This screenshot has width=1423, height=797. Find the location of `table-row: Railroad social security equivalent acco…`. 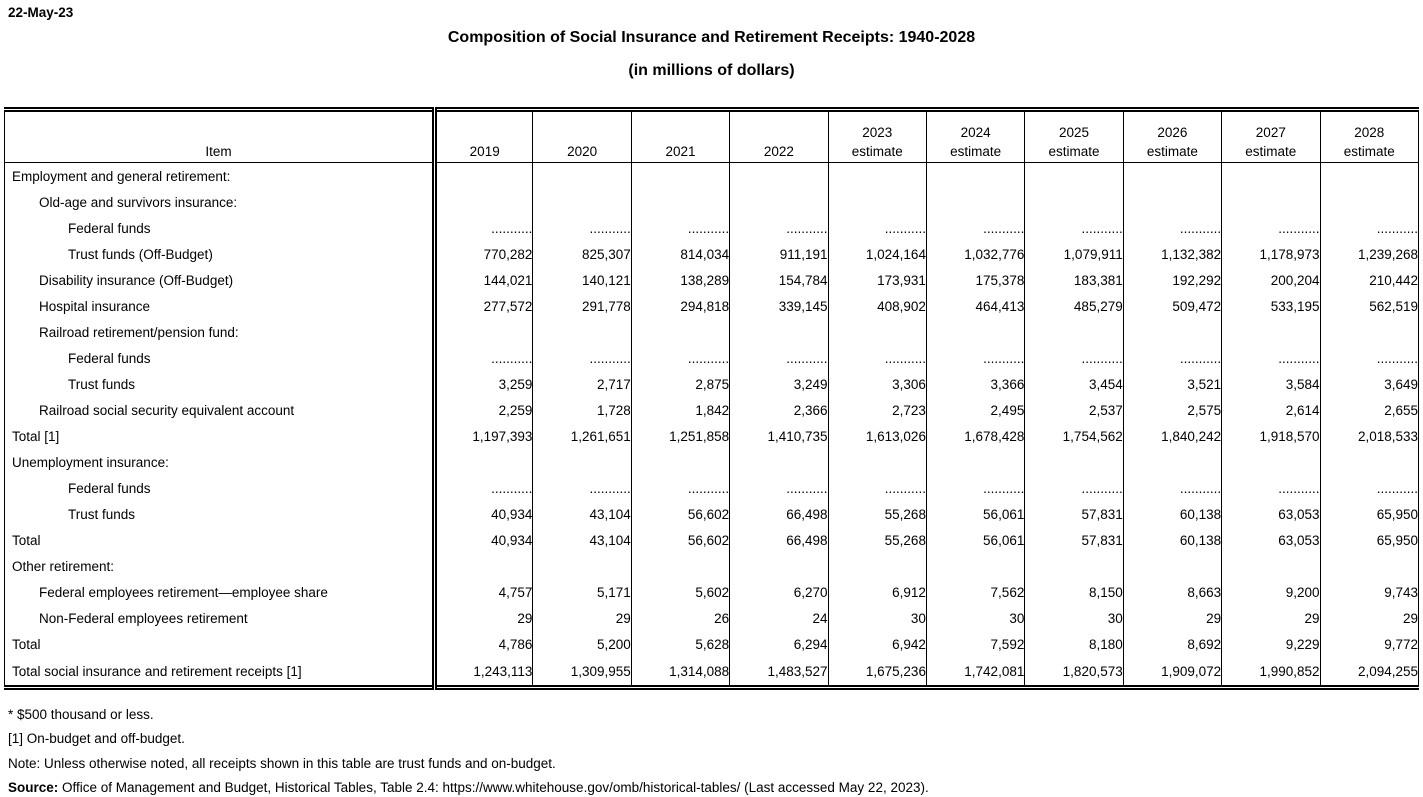

table-row: Railroad social security equivalent acco… is located at coordinates (711, 410).